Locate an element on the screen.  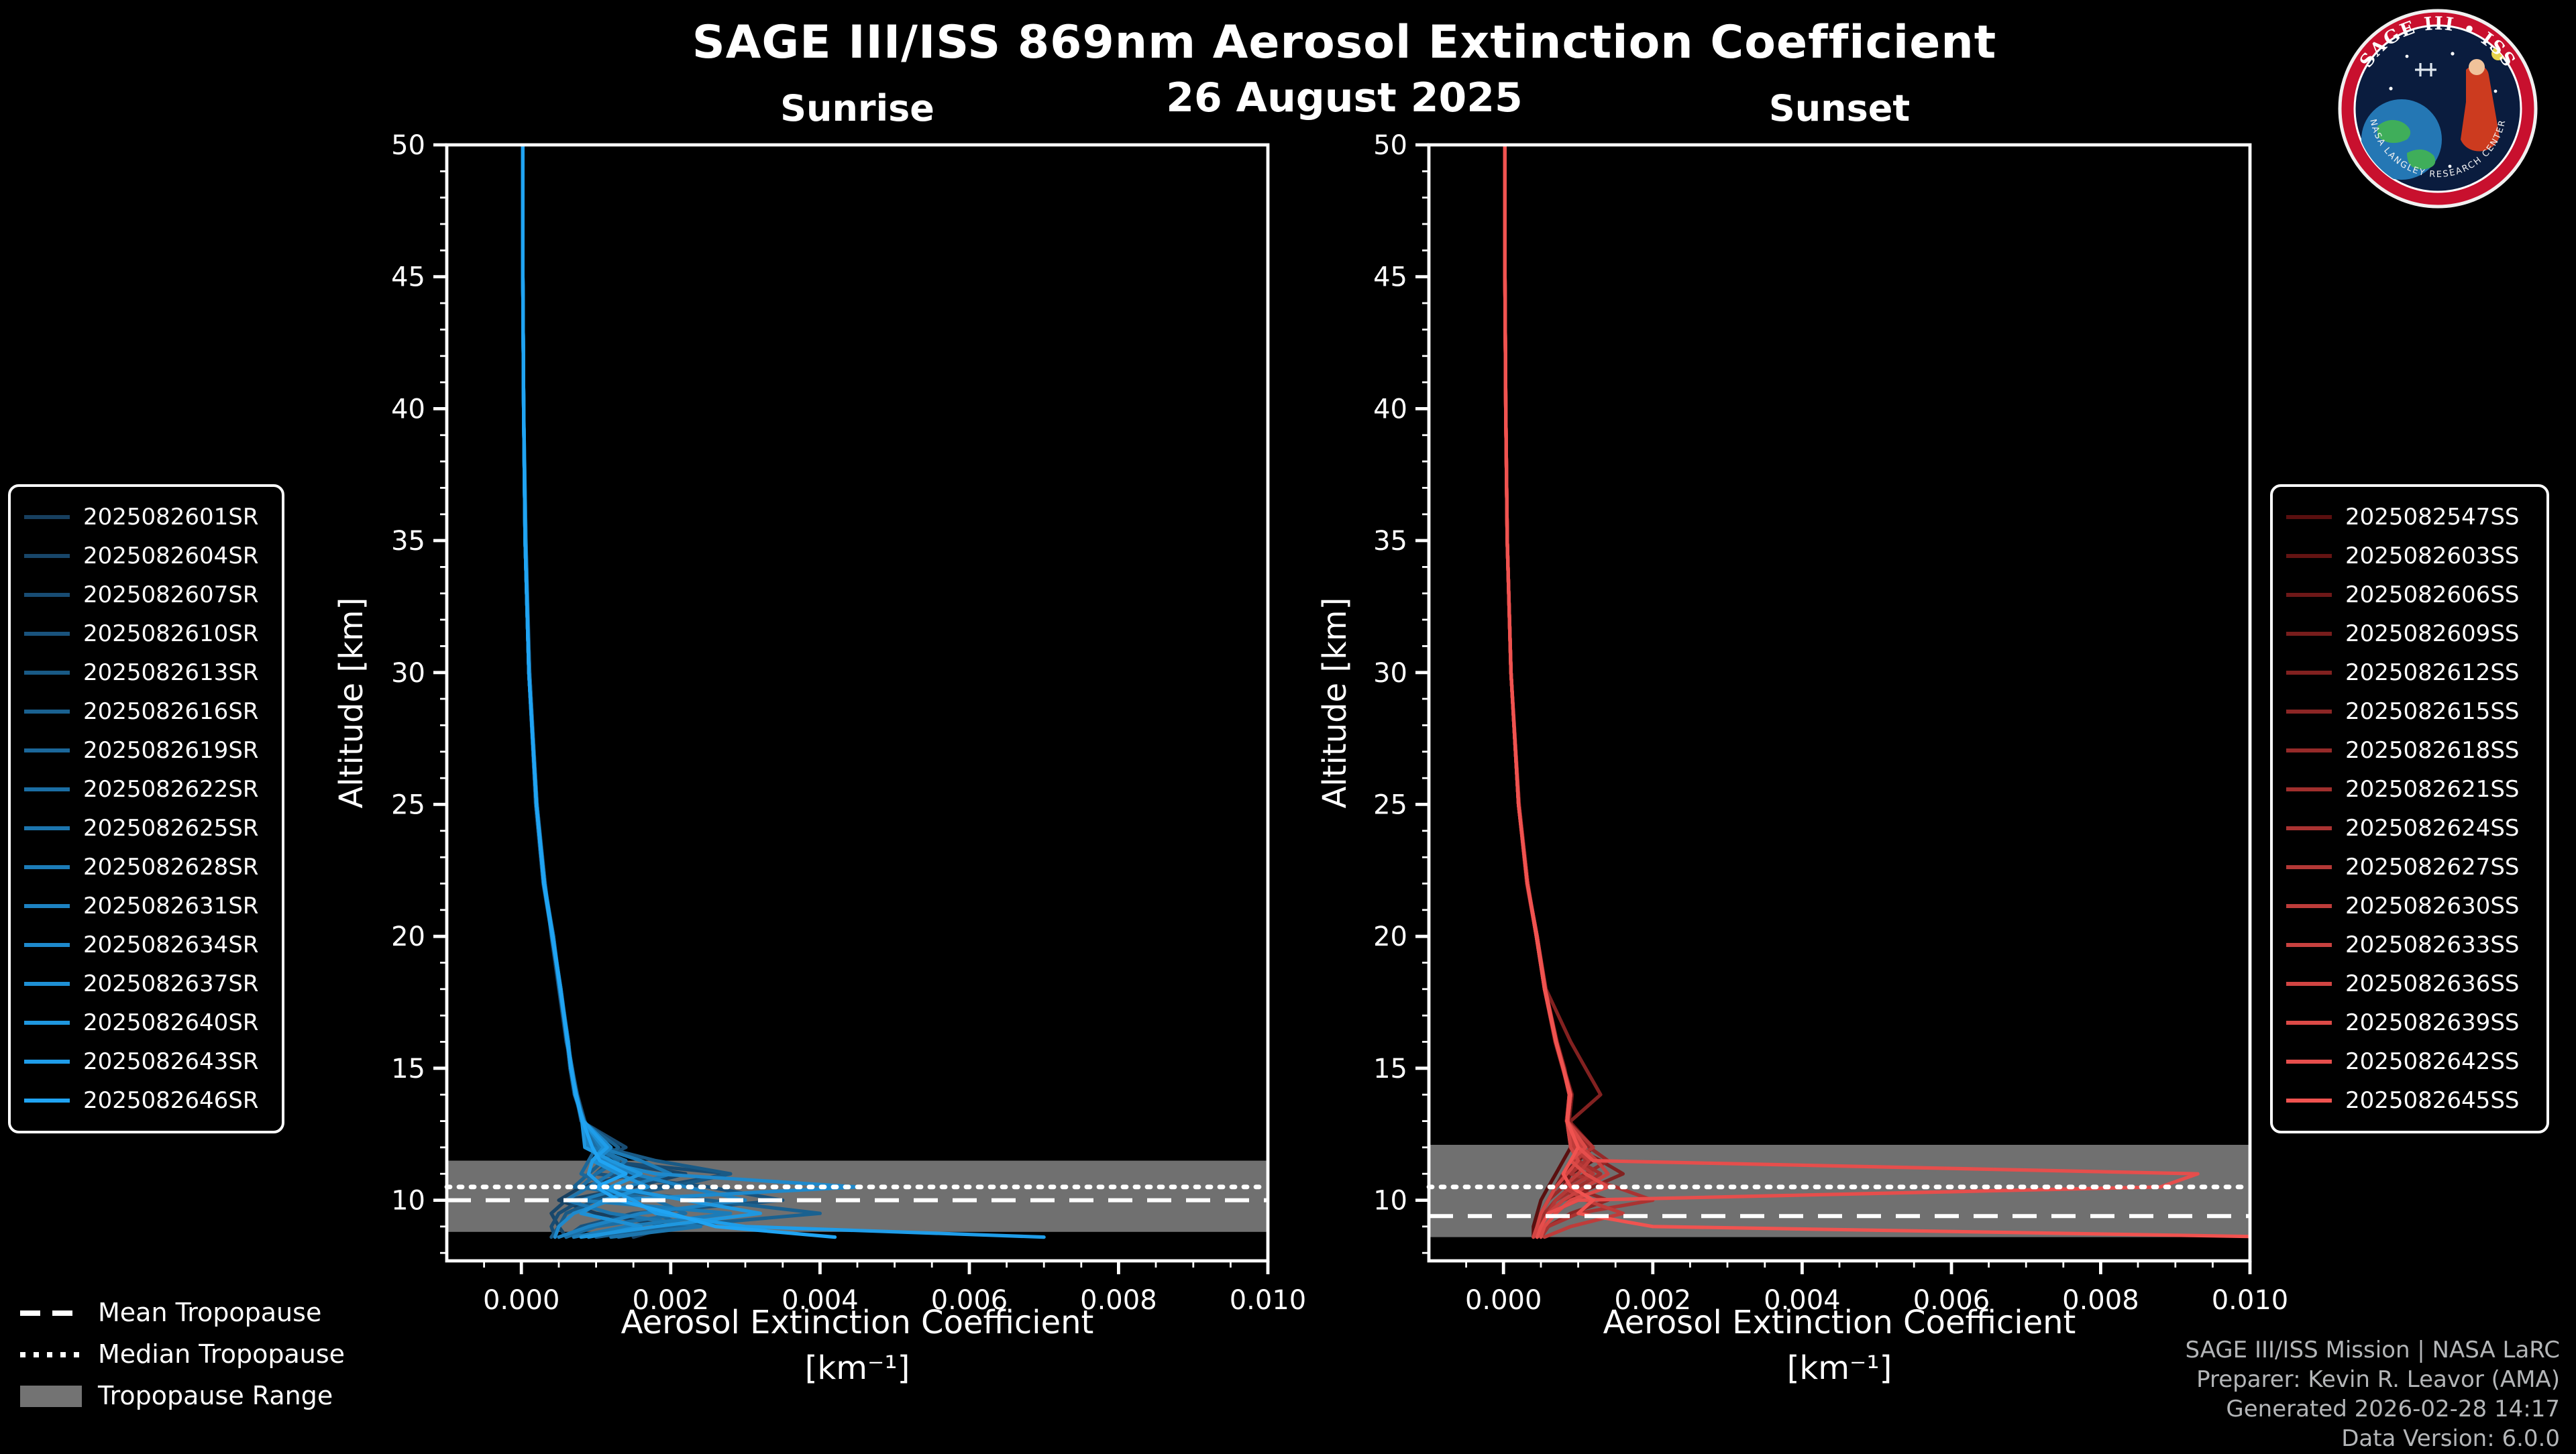
profile-line-2025082640SR is located at coordinates (641, 692).